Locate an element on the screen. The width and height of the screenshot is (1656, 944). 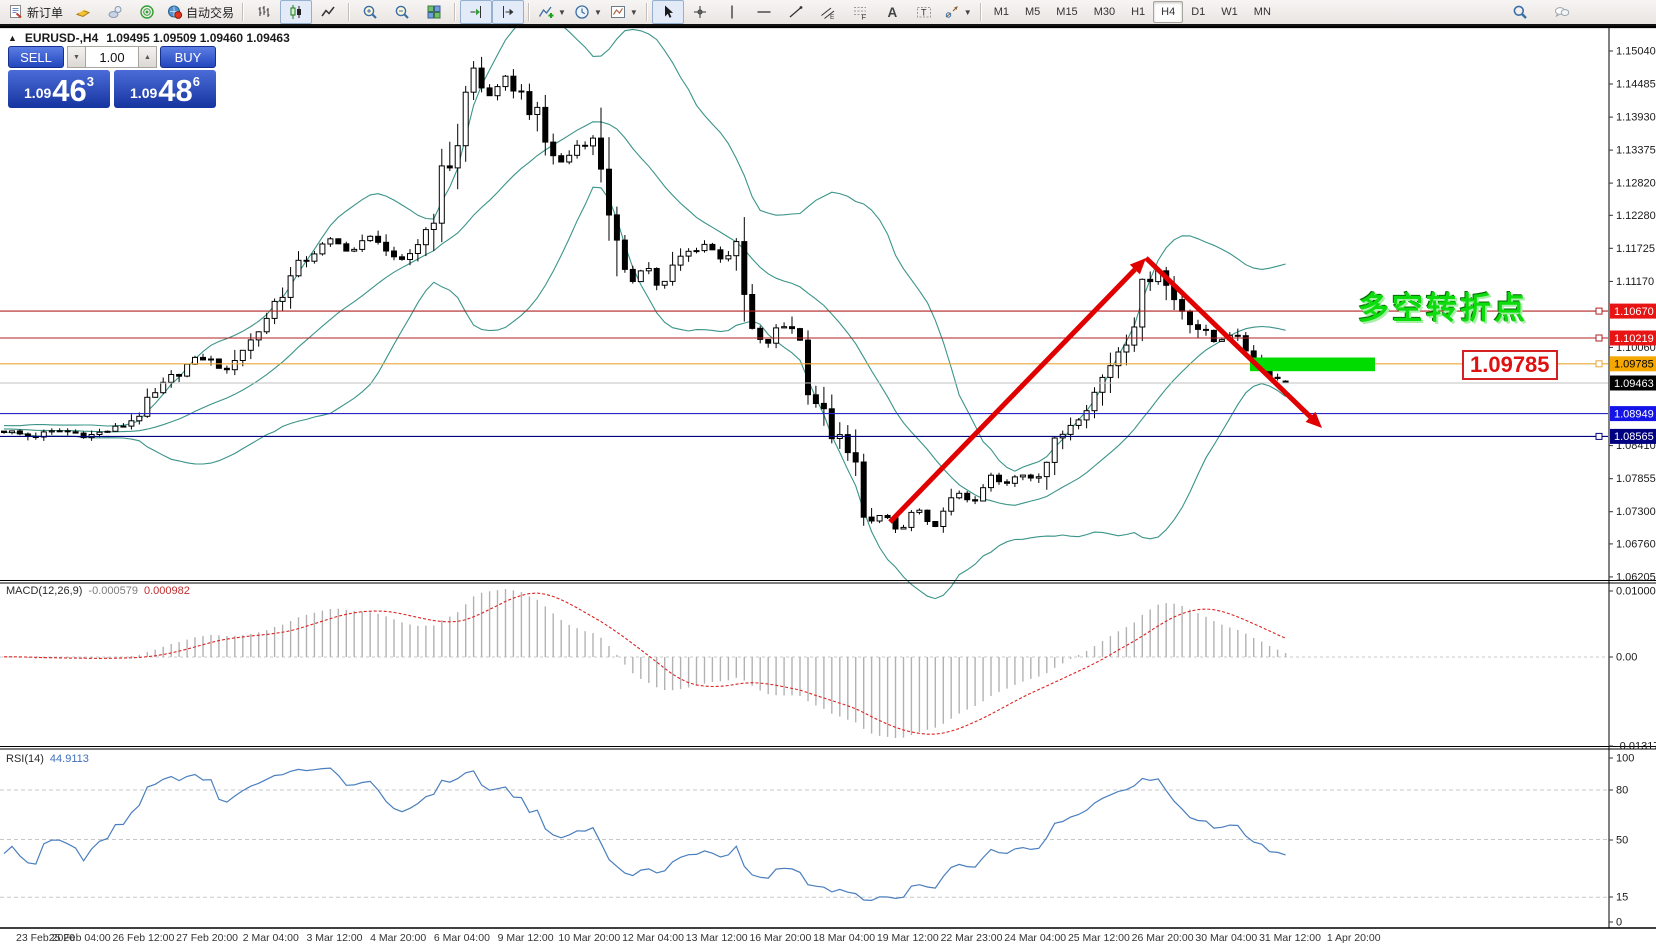
svg-text: 3 Mar 12:00 is located at coordinates (334, 938).